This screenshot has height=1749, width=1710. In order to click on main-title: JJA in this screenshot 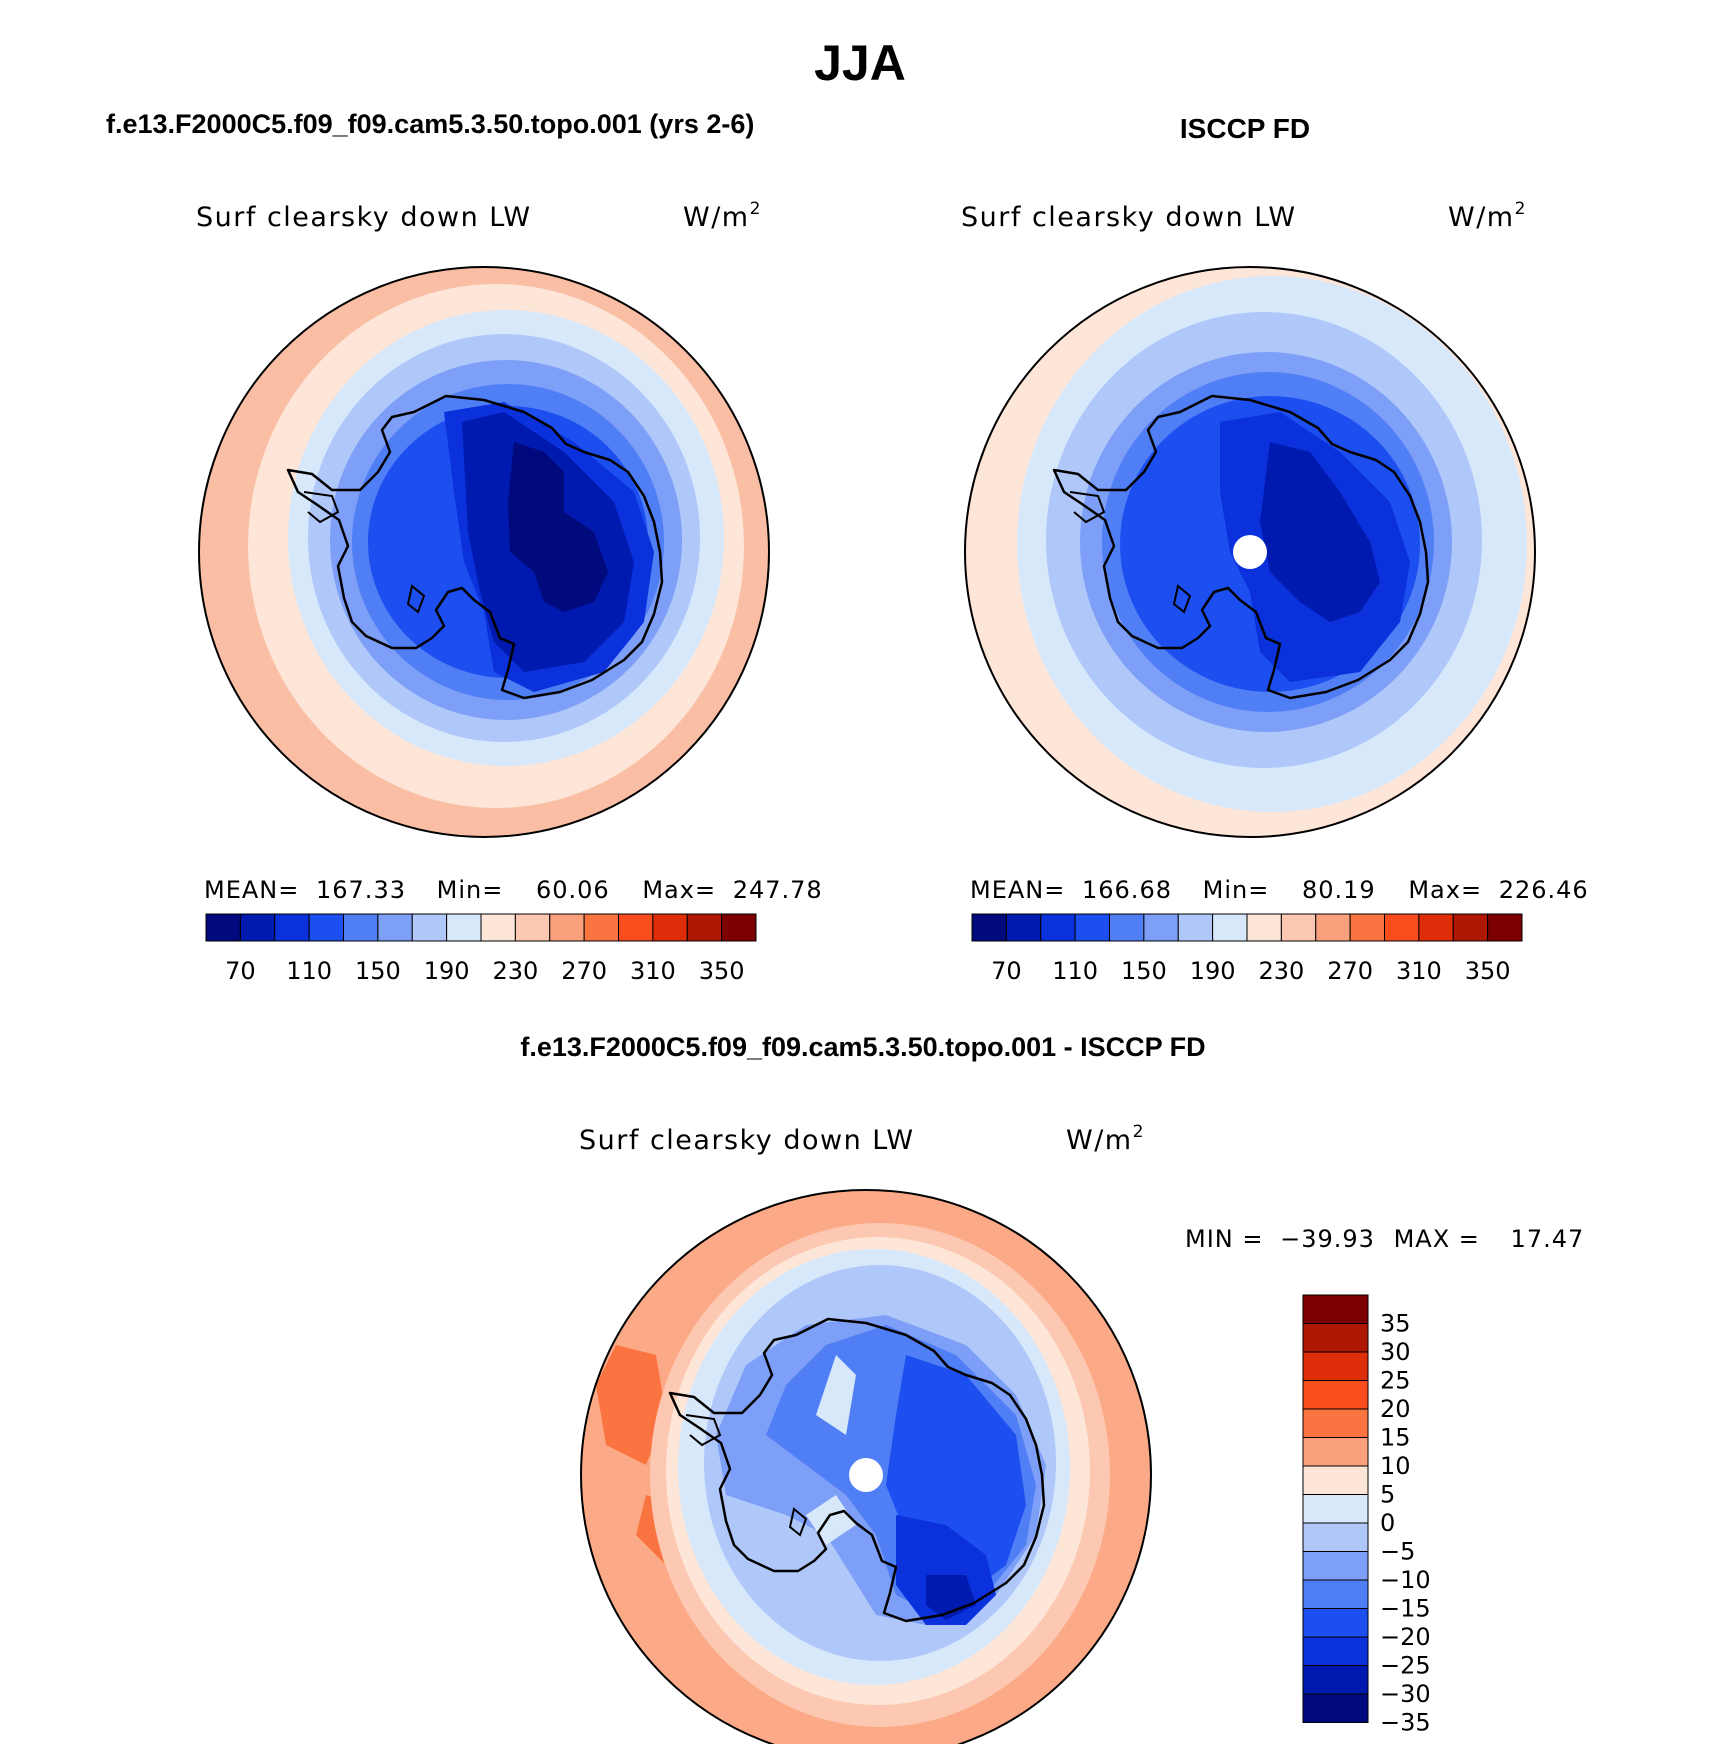, I will do `click(860, 63)`.